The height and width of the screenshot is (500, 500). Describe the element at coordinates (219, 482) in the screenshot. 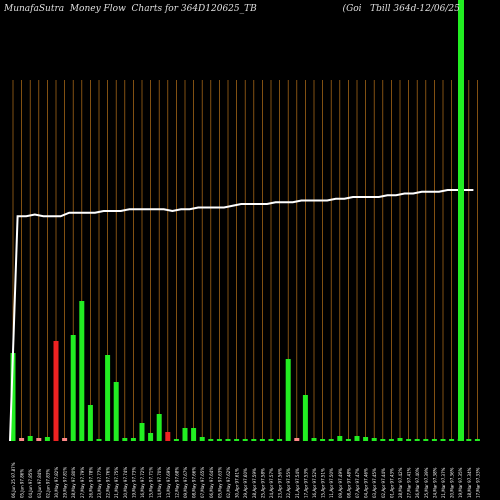

I see `x-tick-label: 05,May 97.63%` at that location.